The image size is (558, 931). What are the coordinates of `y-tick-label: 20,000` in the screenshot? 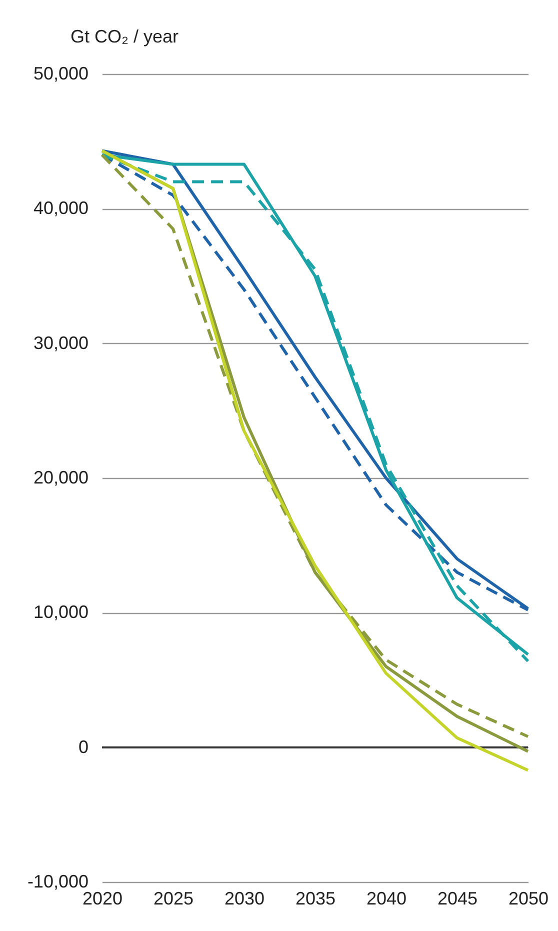 It's located at (60, 478).